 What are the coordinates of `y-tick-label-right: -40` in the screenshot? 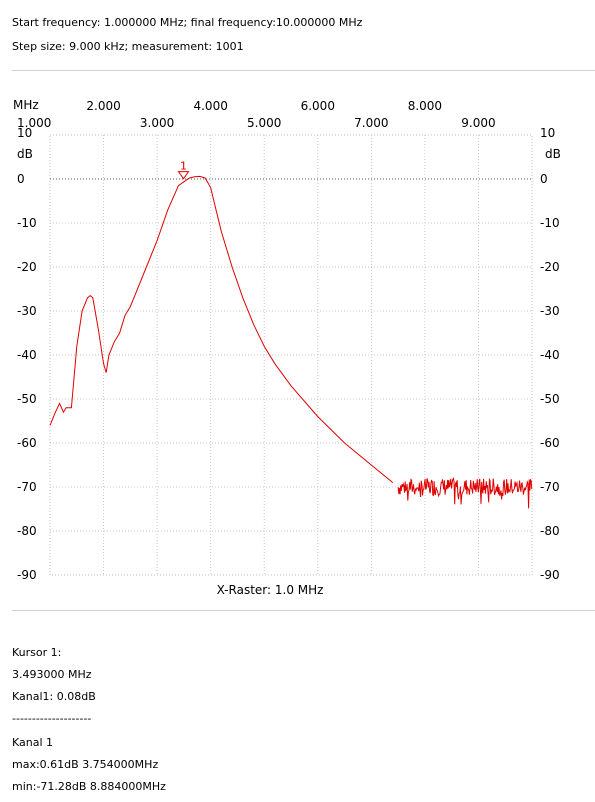 It's located at (550, 355).